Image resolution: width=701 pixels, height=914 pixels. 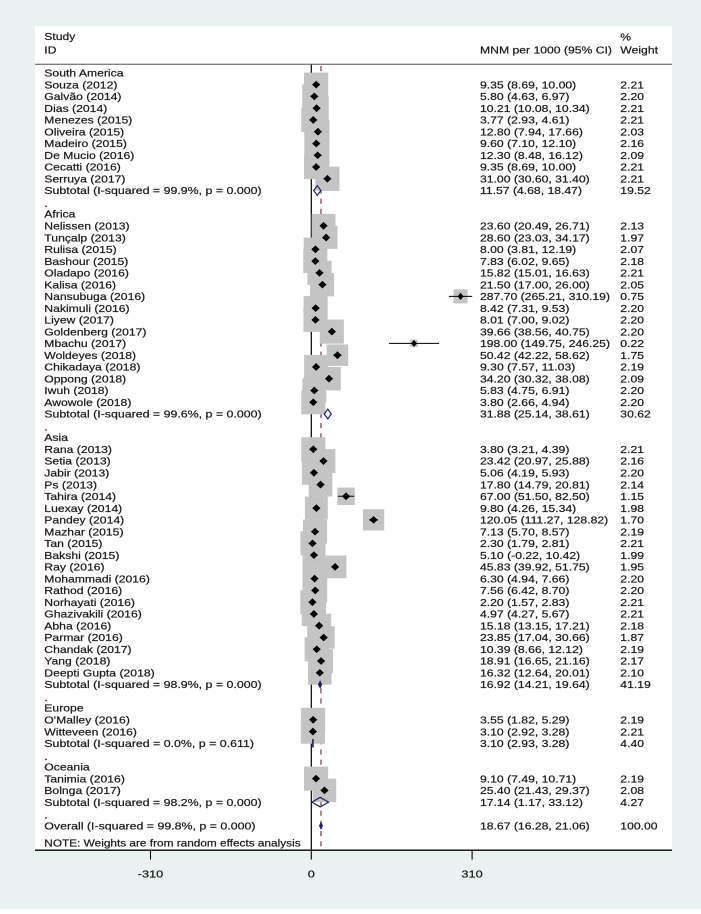 What do you see at coordinates (524, 403) in the screenshot?
I see `svg-text: 3.80 (2.66, 4.94)` at bounding box center [524, 403].